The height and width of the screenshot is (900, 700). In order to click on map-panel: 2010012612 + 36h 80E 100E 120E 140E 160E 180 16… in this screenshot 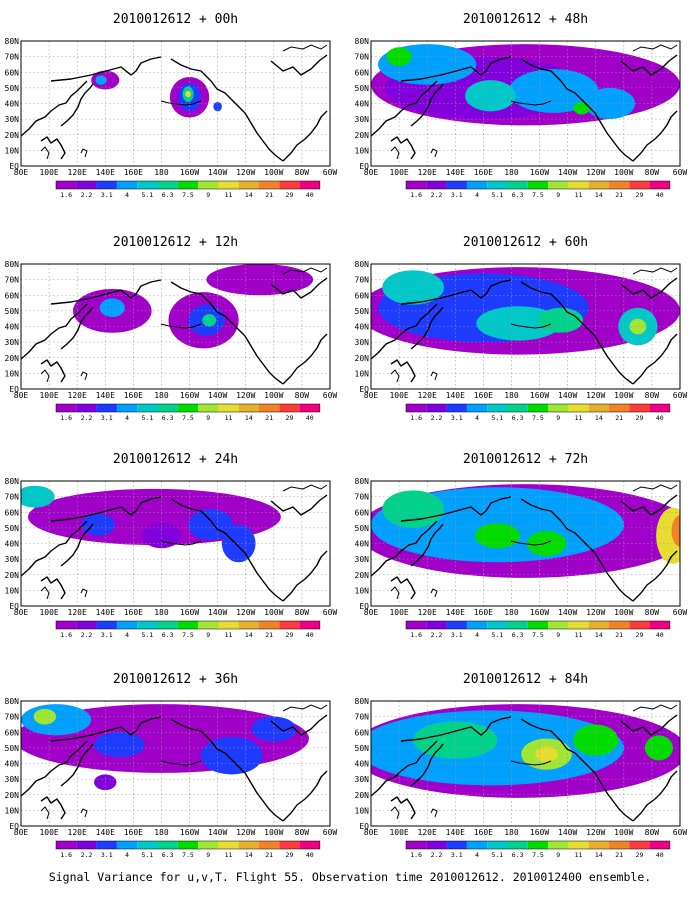, I will do `click(171, 765)`.